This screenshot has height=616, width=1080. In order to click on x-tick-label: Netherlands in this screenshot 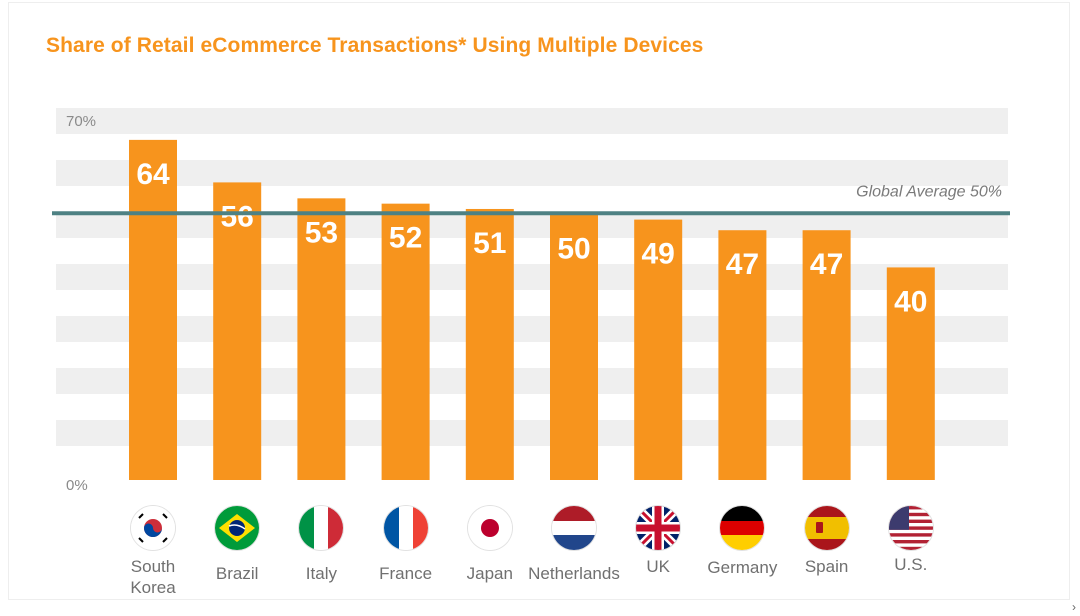, I will do `click(574, 573)`.